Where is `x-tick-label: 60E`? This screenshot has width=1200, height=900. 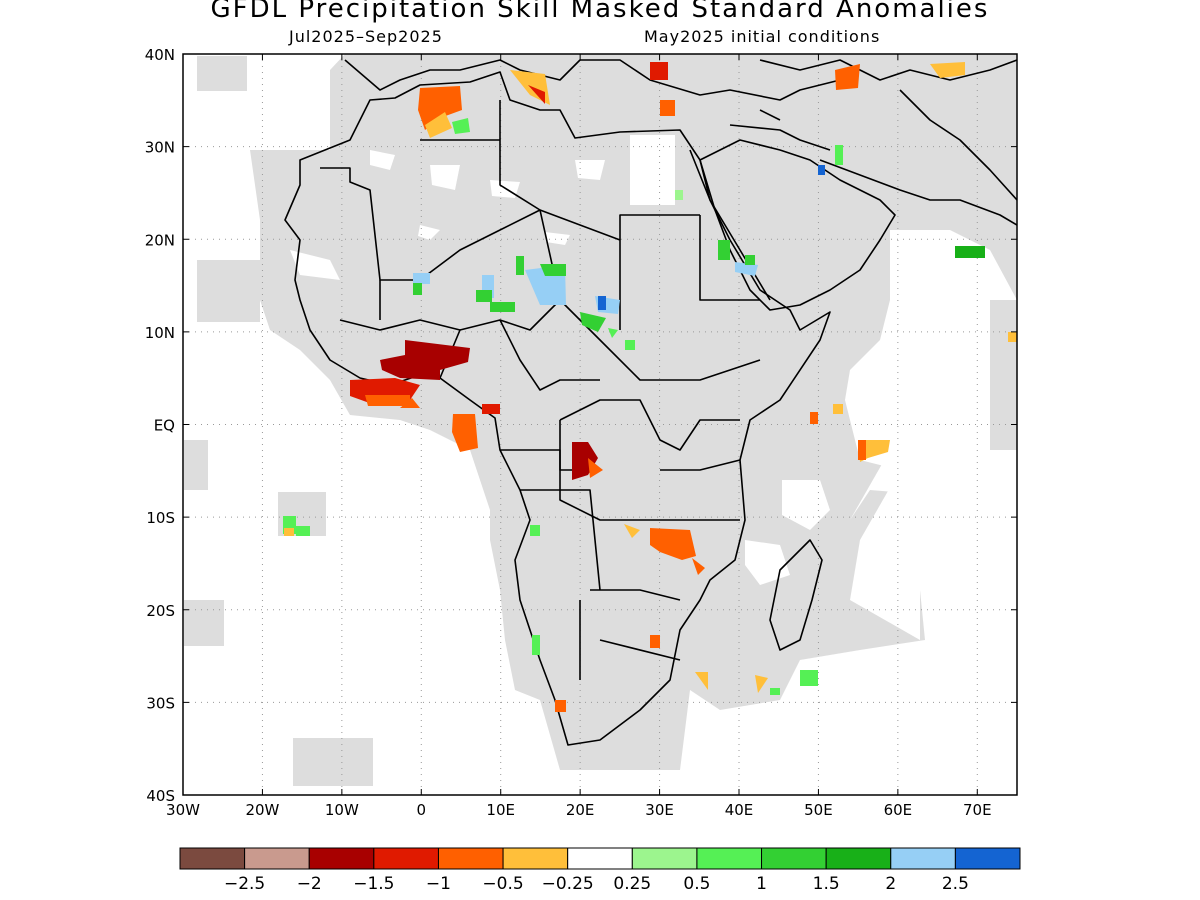
x-tick-label: 60E is located at coordinates (898, 810).